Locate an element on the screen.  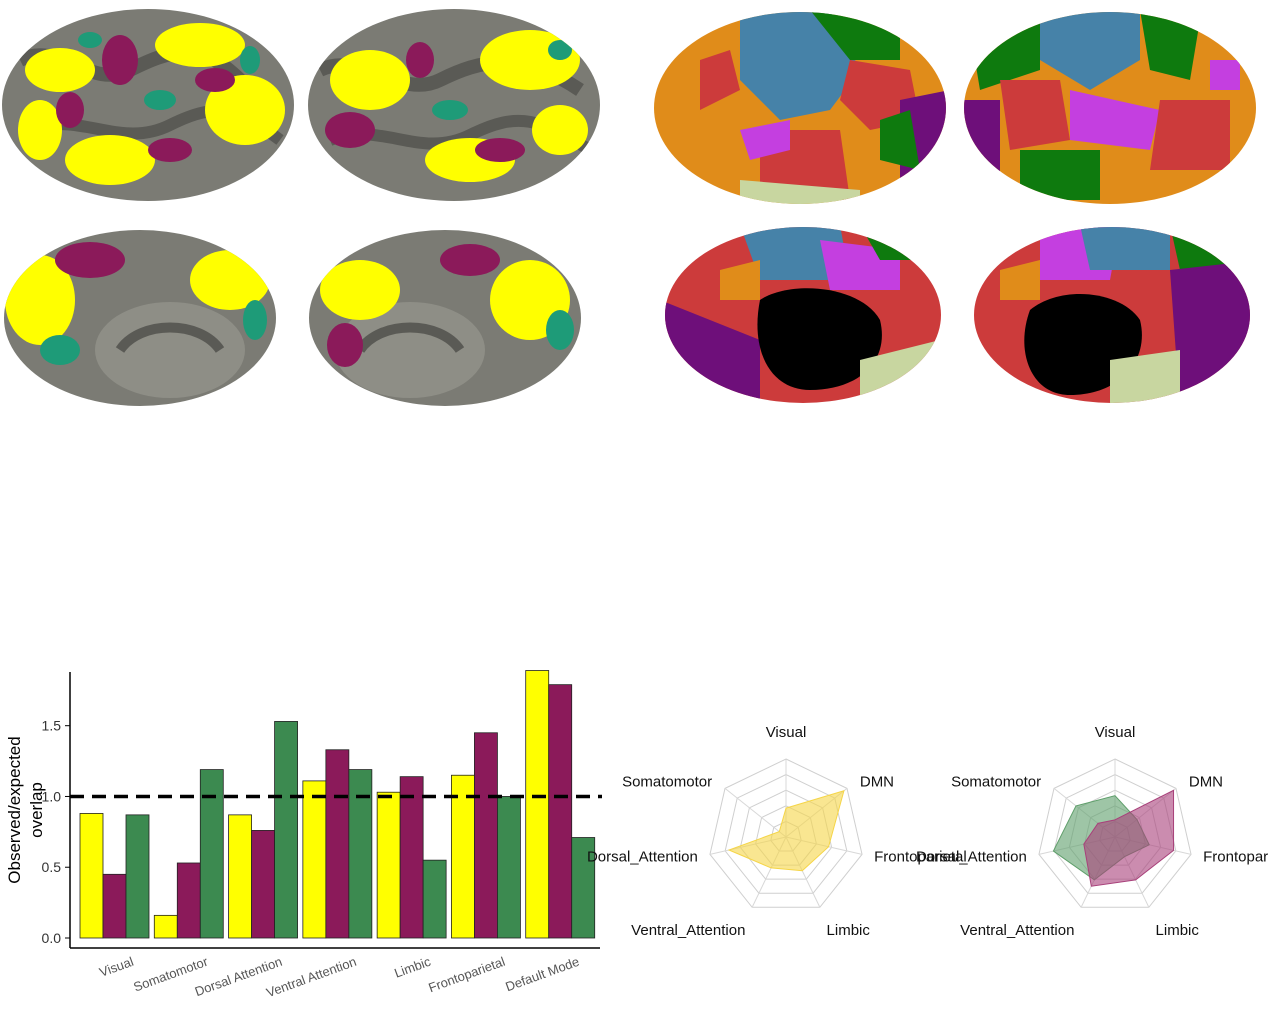
overlap-brain-medial-left is located at coordinates (140, 318).